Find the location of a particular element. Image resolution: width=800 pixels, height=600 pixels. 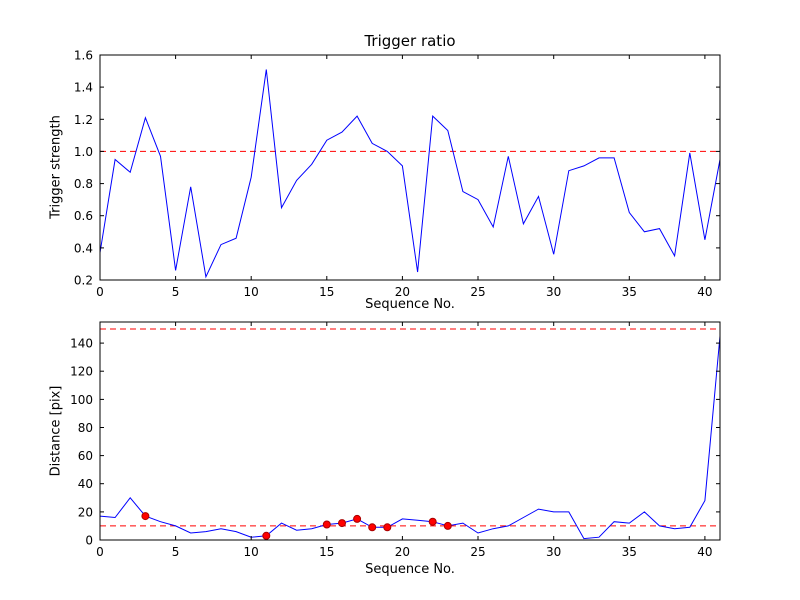

y-tick-label: 80 is located at coordinates (85, 428).